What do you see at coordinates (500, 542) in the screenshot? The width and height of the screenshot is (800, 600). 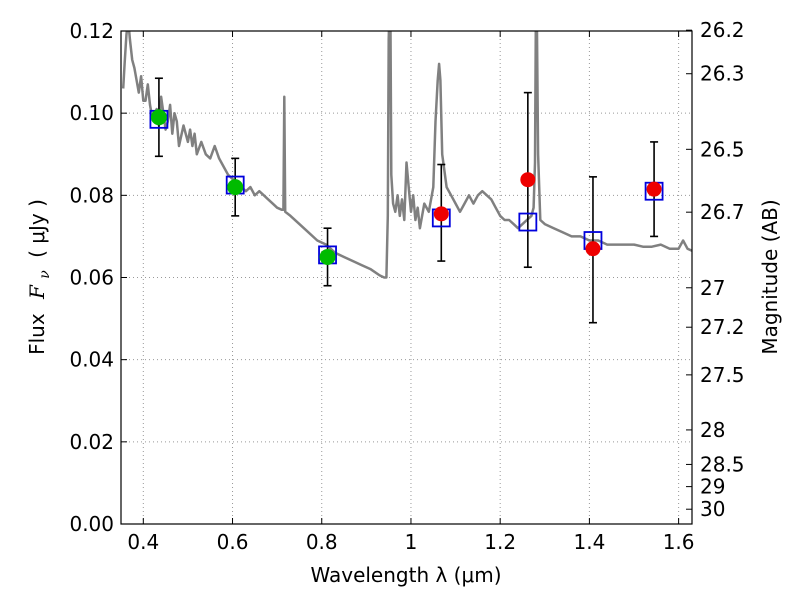 I see `x-tick-label: 1.2` at bounding box center [500, 542].